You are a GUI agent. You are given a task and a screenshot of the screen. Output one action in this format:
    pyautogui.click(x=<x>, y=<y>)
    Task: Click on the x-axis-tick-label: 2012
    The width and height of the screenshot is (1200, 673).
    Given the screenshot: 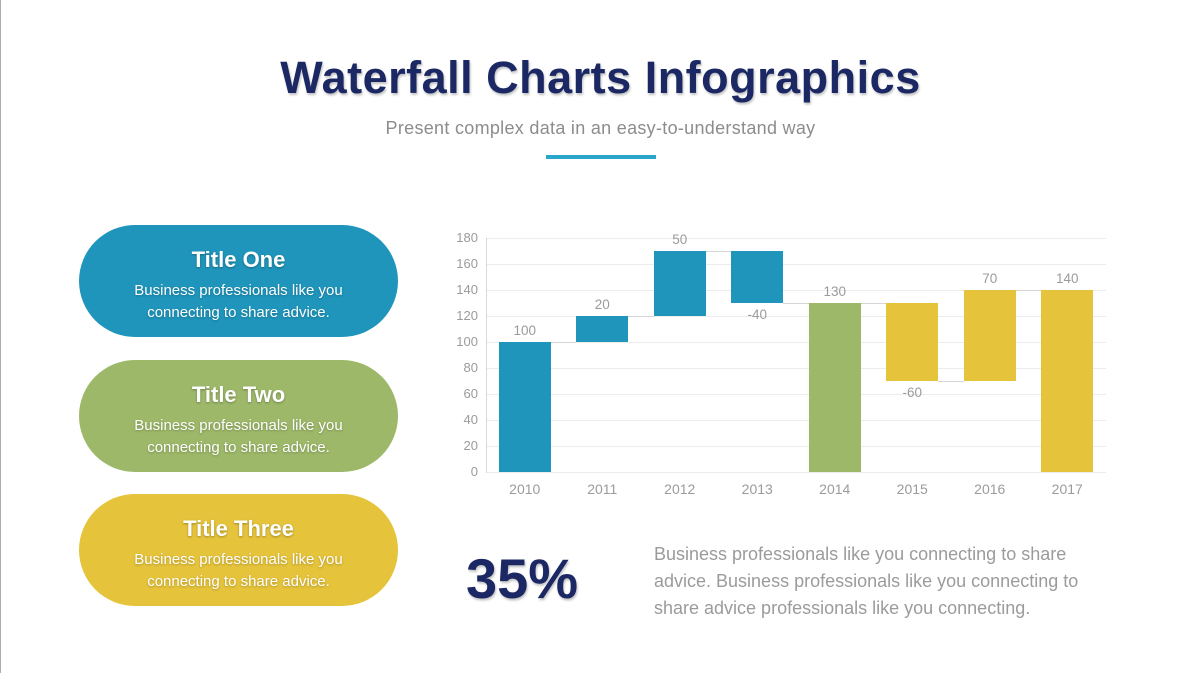 What is the action you would take?
    pyautogui.click(x=680, y=489)
    